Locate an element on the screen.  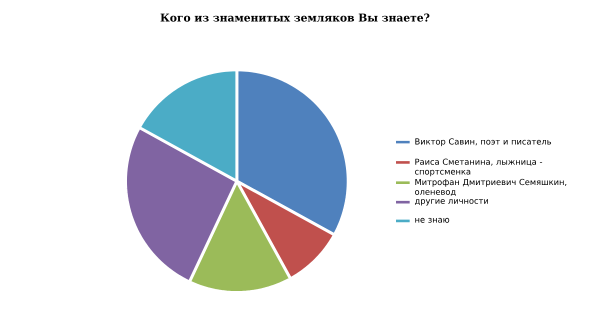
chart-title: Кого из знаменитых земляков Вы знаете? is located at coordinates (295, 18).